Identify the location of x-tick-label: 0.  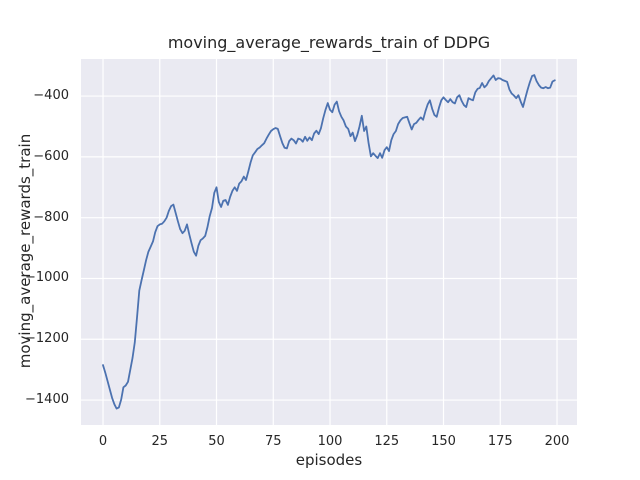
(103, 441).